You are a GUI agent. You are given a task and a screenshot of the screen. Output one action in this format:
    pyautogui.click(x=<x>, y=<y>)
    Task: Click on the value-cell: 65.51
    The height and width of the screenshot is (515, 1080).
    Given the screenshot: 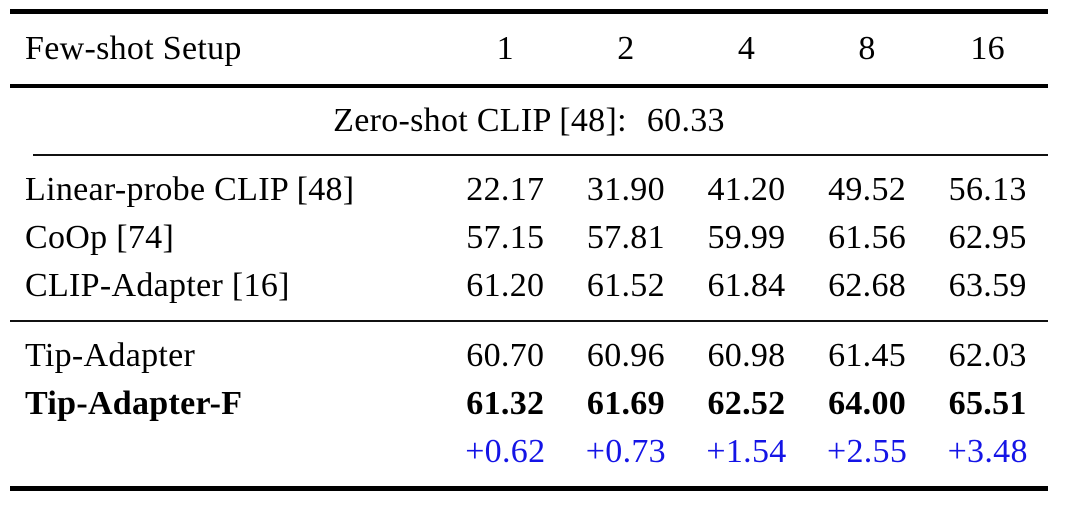 What is the action you would take?
    pyautogui.click(x=987, y=403)
    